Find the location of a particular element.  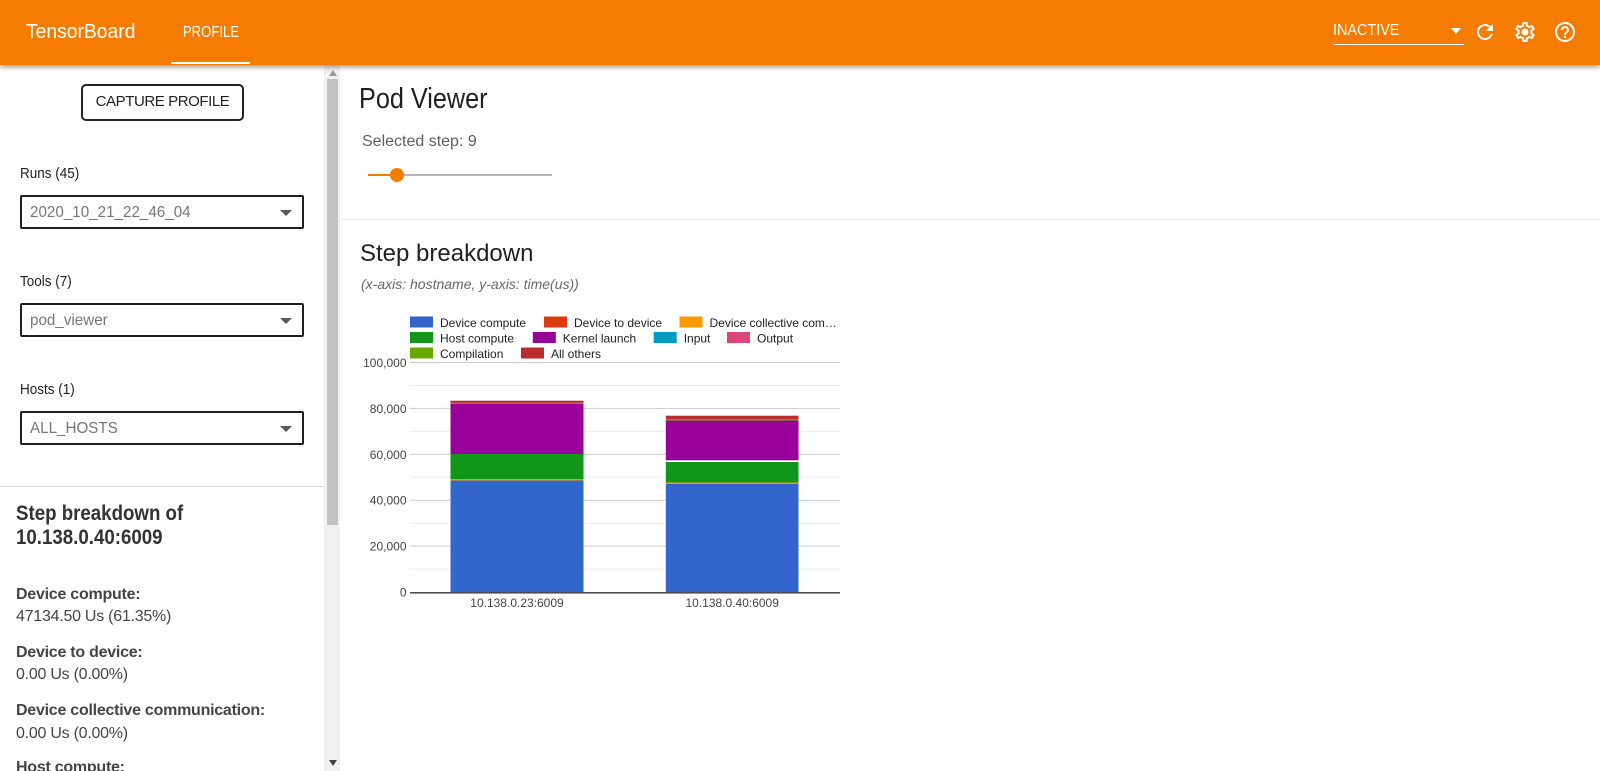

svg-text: Output is located at coordinates (775, 339).